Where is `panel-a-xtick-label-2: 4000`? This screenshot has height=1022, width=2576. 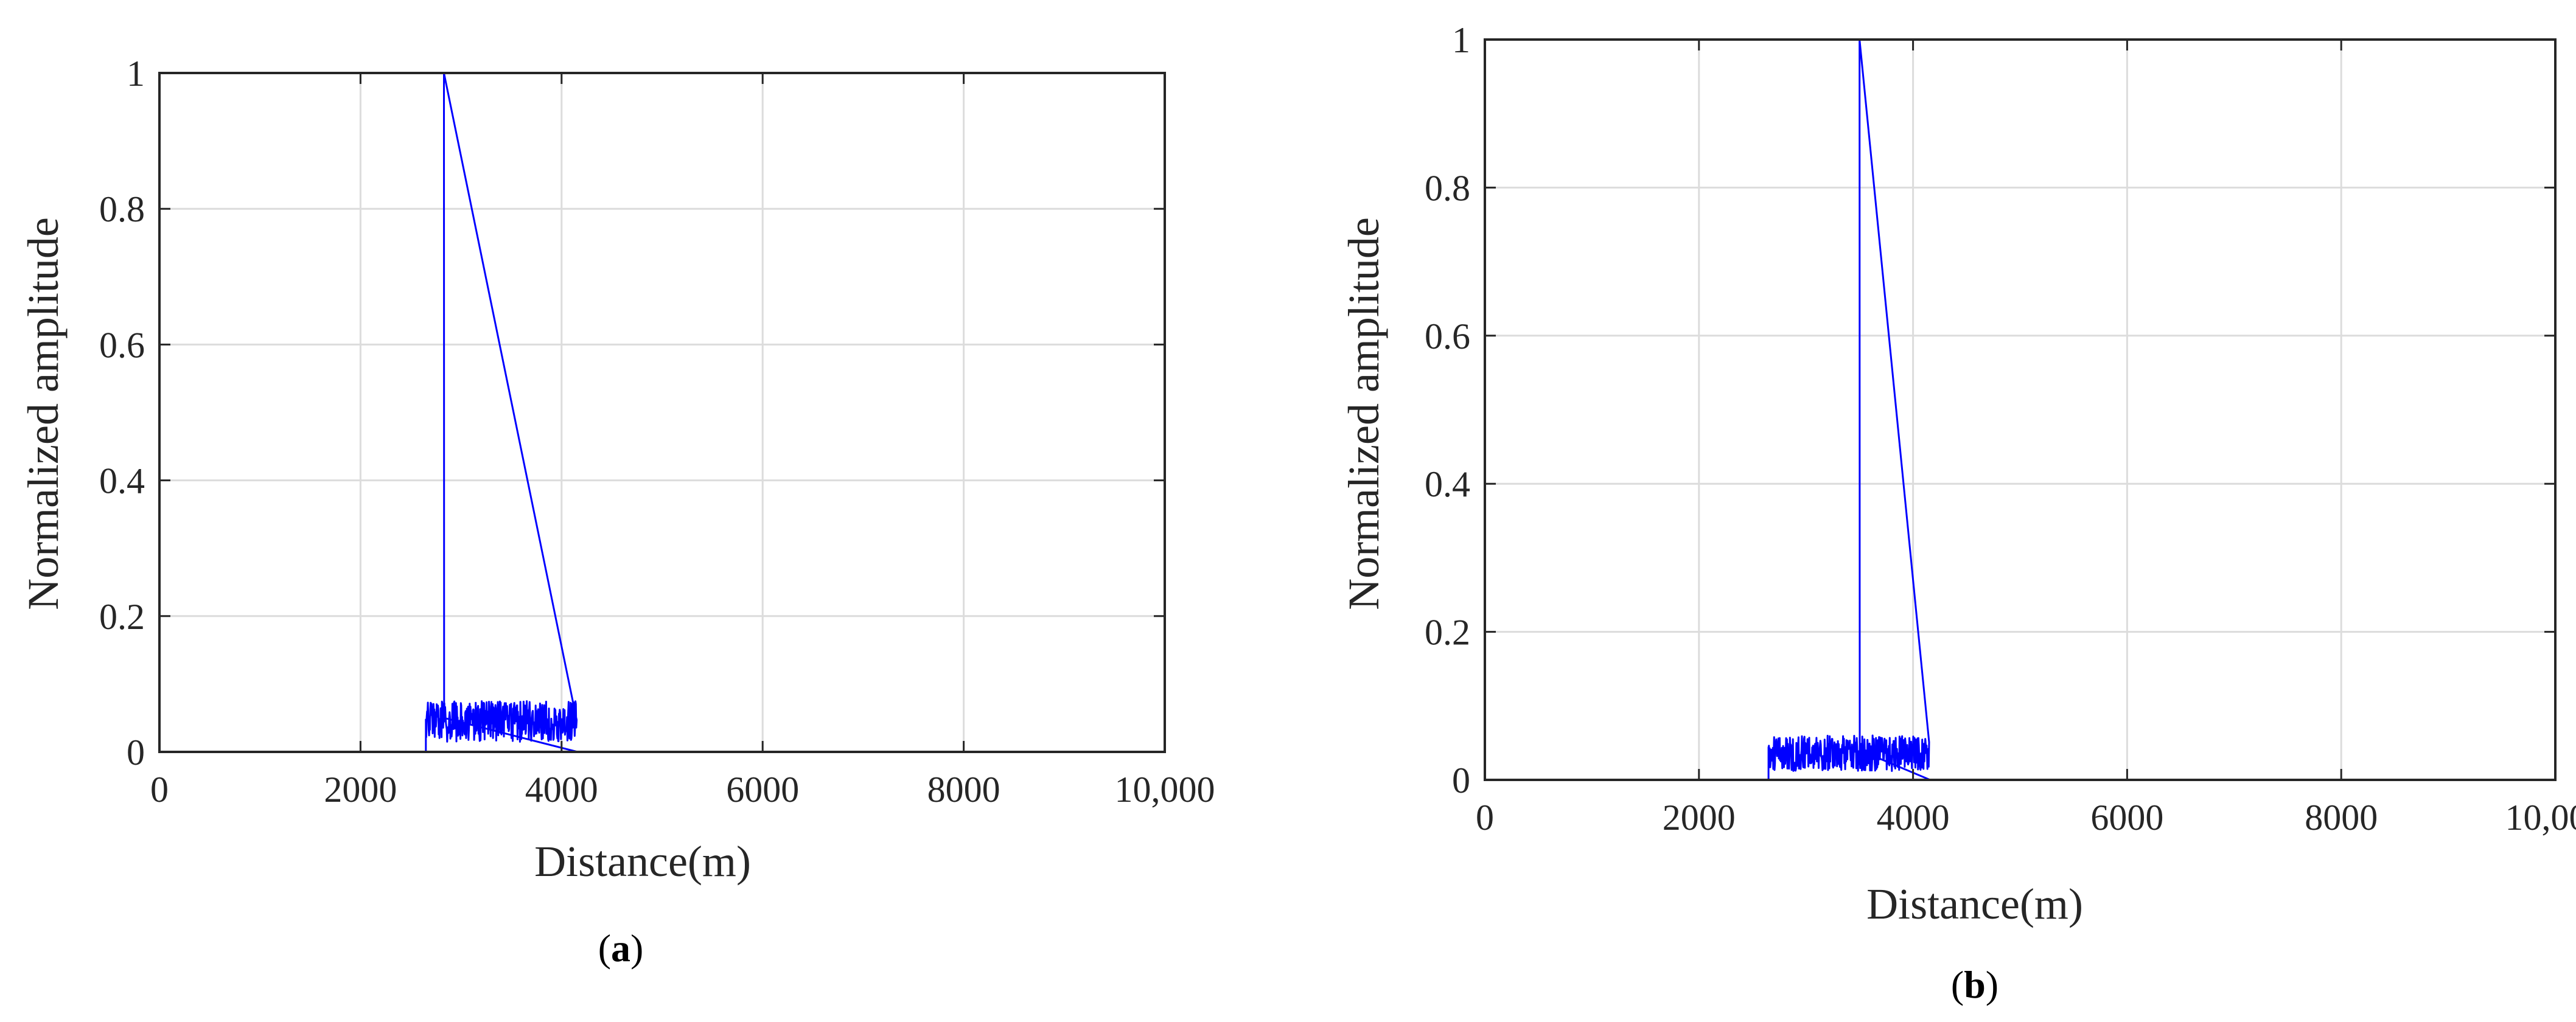 panel-a-xtick-label-2: 4000 is located at coordinates (561, 790).